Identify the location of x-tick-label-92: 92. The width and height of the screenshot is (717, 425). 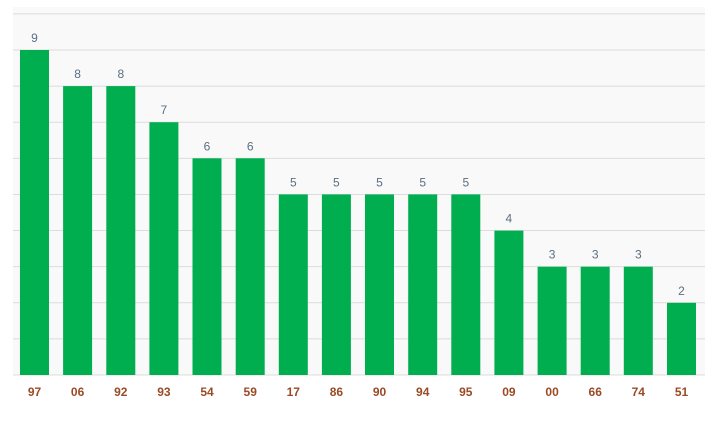
(121, 392).